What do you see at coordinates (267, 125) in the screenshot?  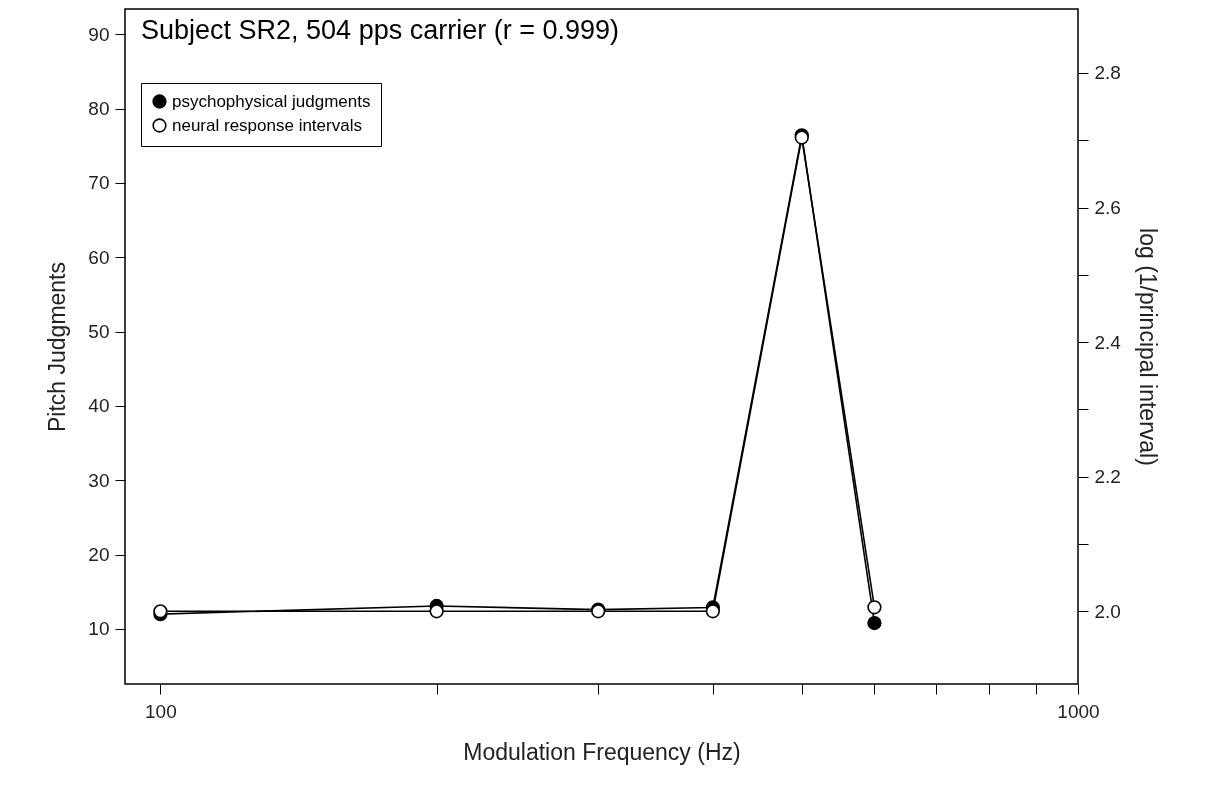 I see `legend-label: neural response intervals` at bounding box center [267, 125].